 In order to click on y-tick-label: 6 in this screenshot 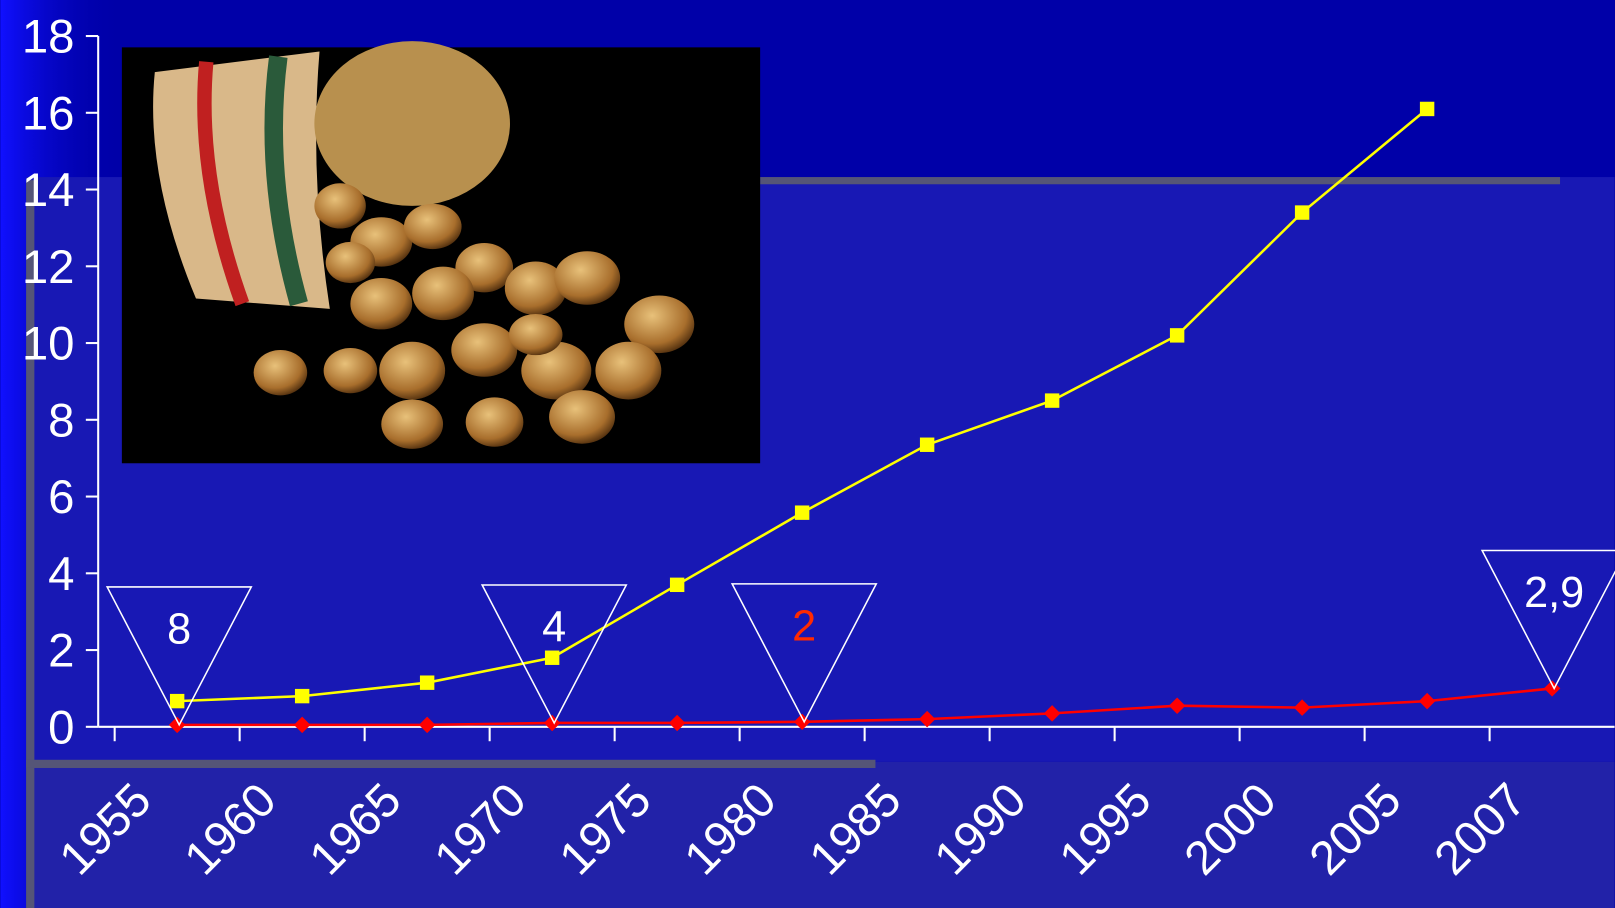, I will do `click(61, 497)`.